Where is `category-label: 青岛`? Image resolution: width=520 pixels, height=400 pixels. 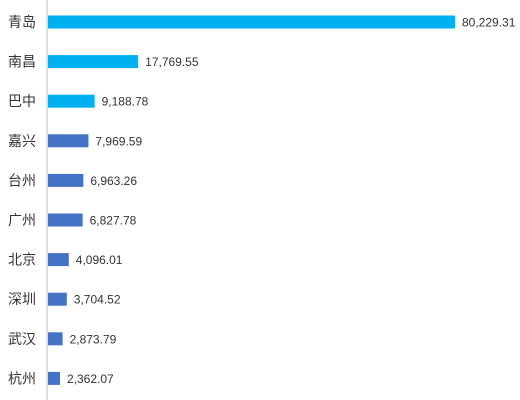 category-label: 青岛 is located at coordinates (22, 23).